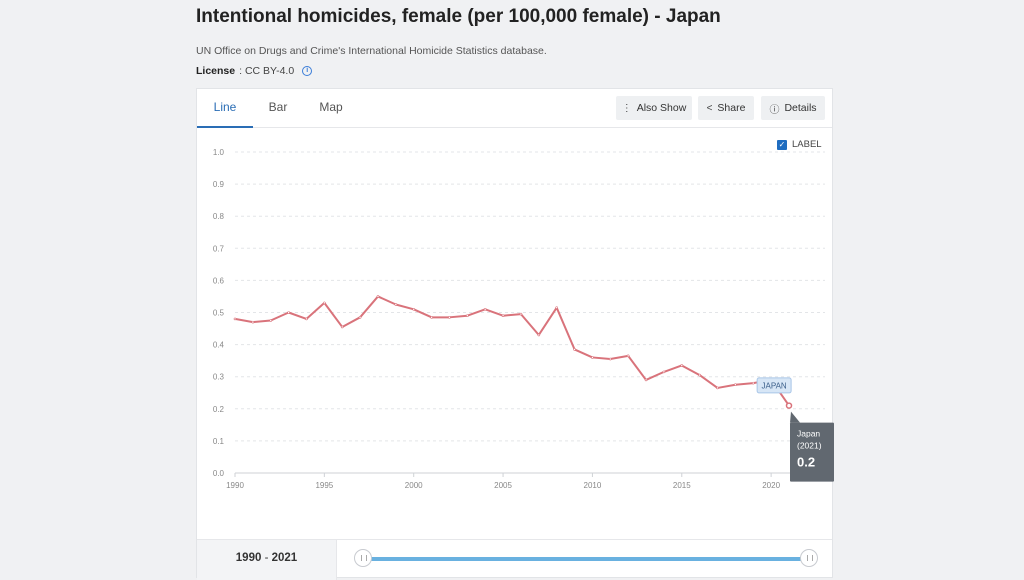  I want to click on series-label-box, so click(774, 385).